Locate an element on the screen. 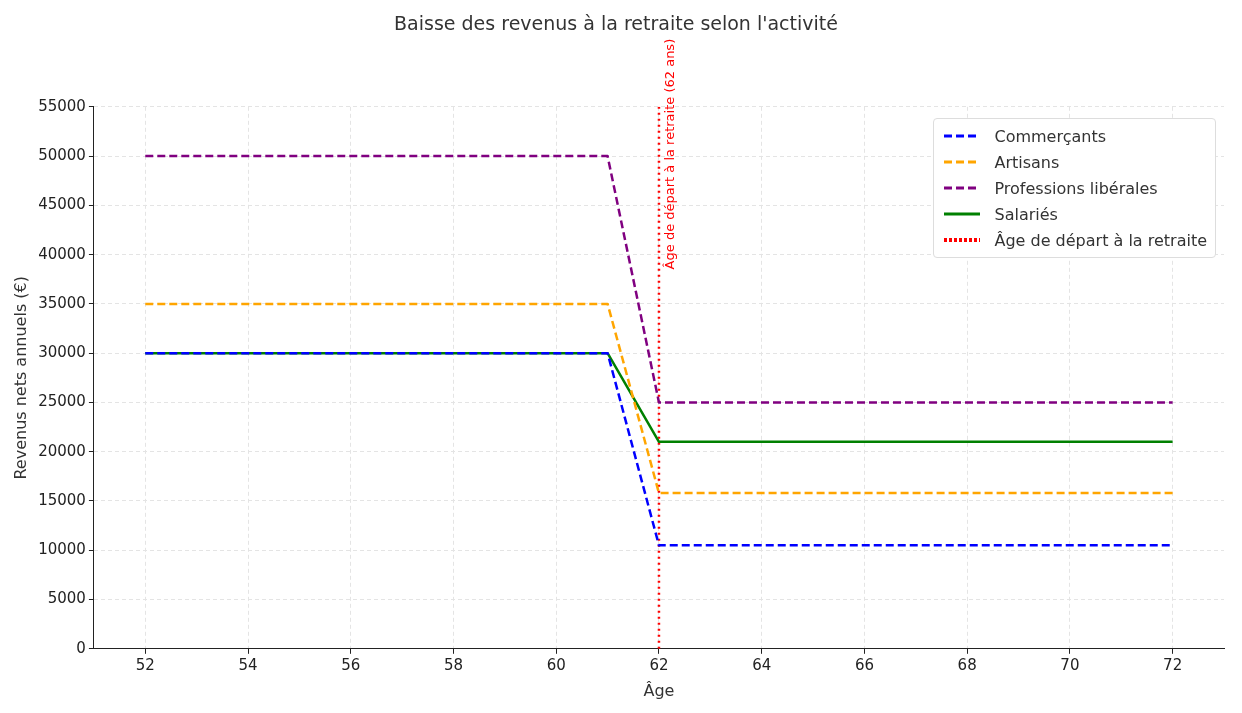  y-axis-title: Revenus nets annuels (€) is located at coordinates (20, 378).